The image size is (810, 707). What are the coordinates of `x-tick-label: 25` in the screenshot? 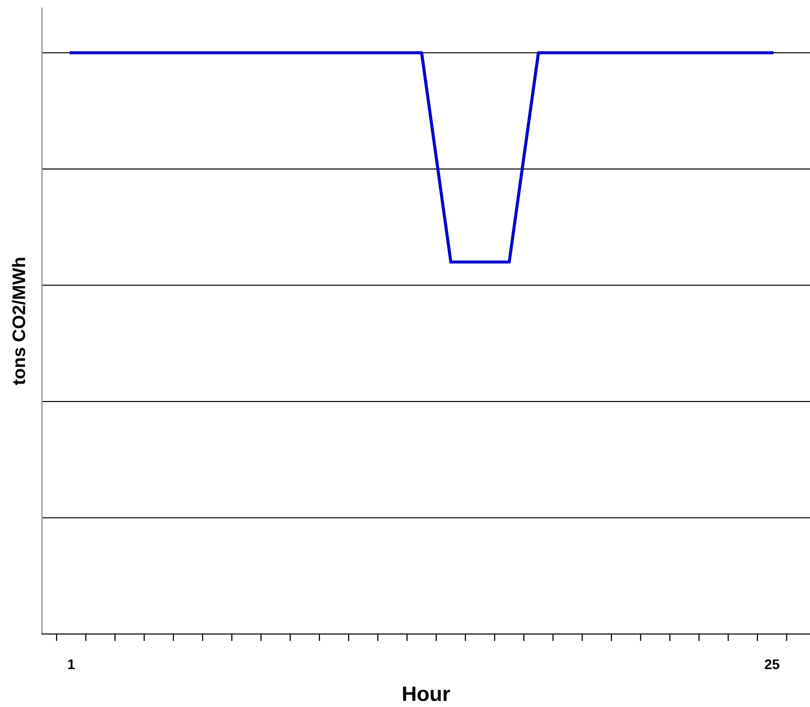 It's located at (772, 664).